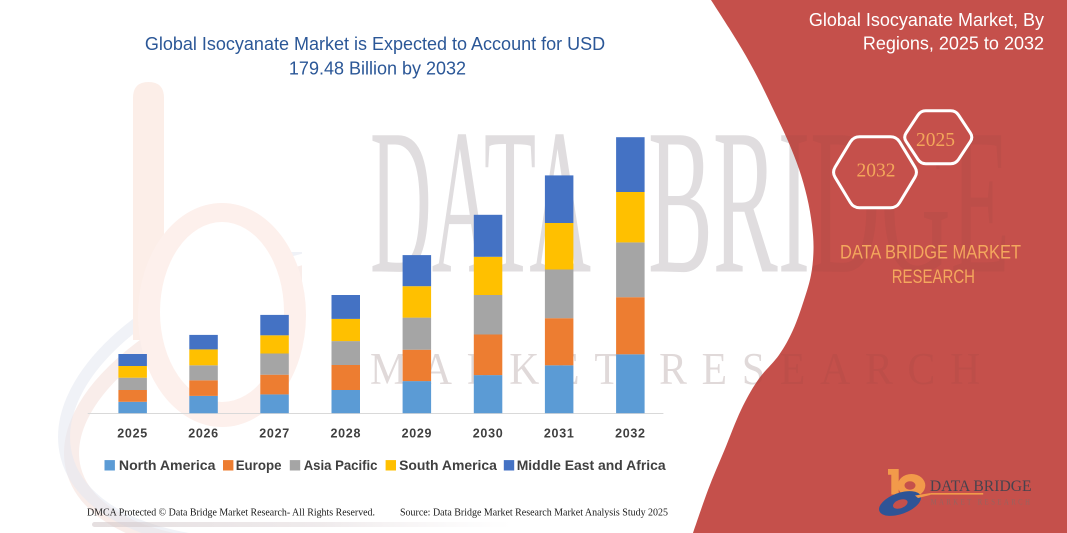  Describe the element at coordinates (417, 434) in the screenshot. I see `svg-text: 2029` at that location.